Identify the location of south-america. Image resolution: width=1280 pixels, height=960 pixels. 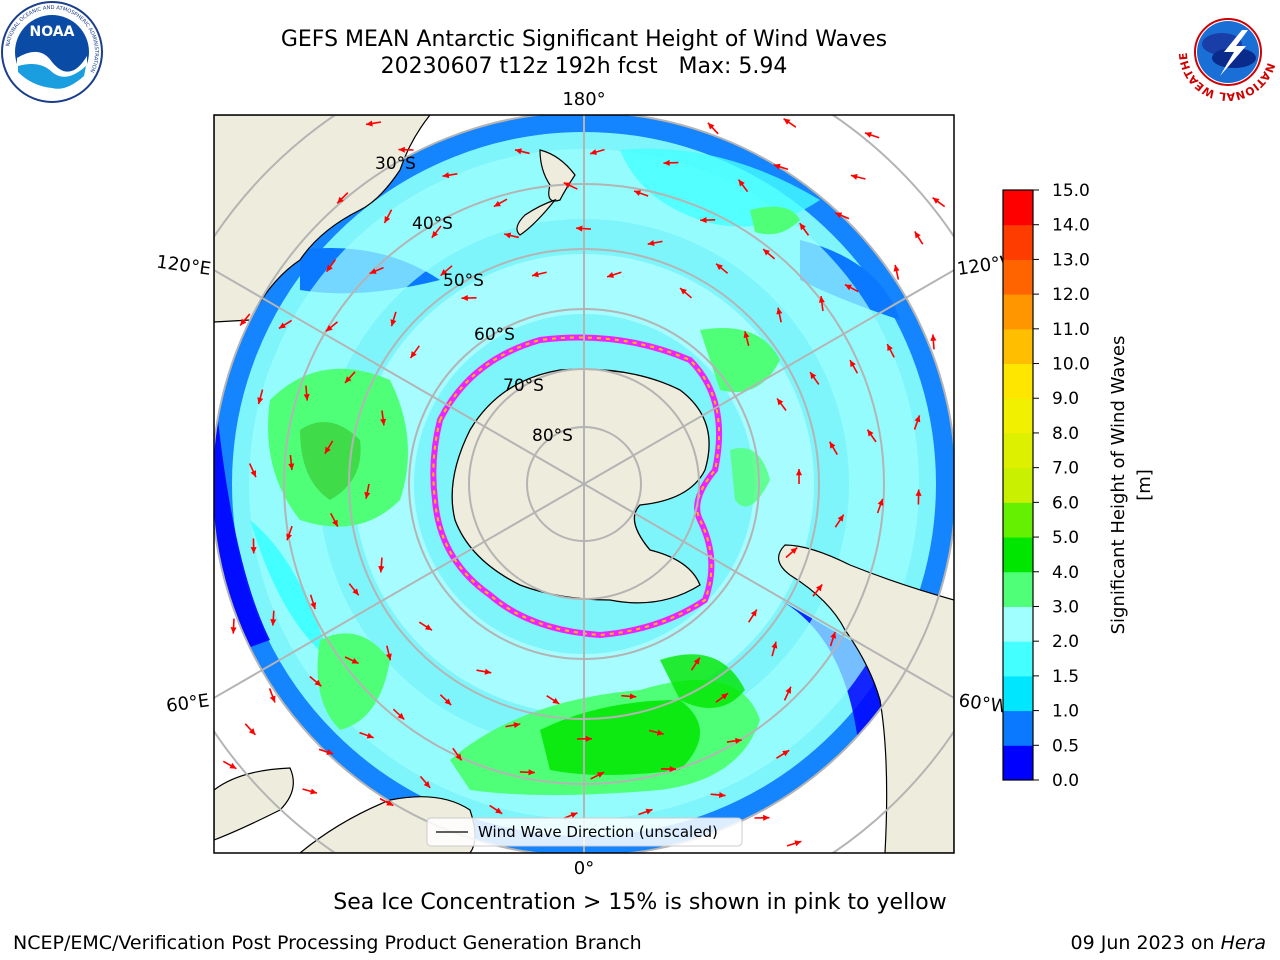
(866, 698).